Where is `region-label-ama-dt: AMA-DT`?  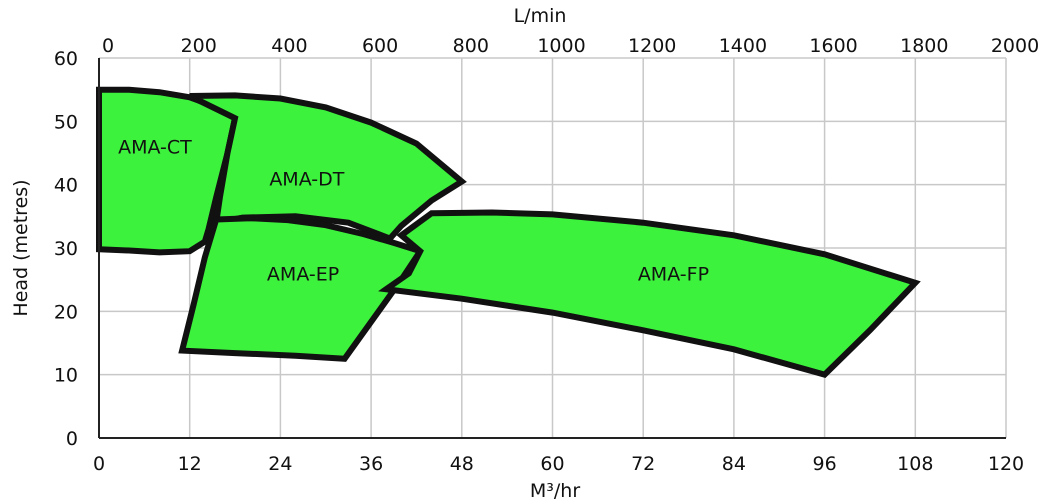 region-label-ama-dt: AMA-DT is located at coordinates (306, 179).